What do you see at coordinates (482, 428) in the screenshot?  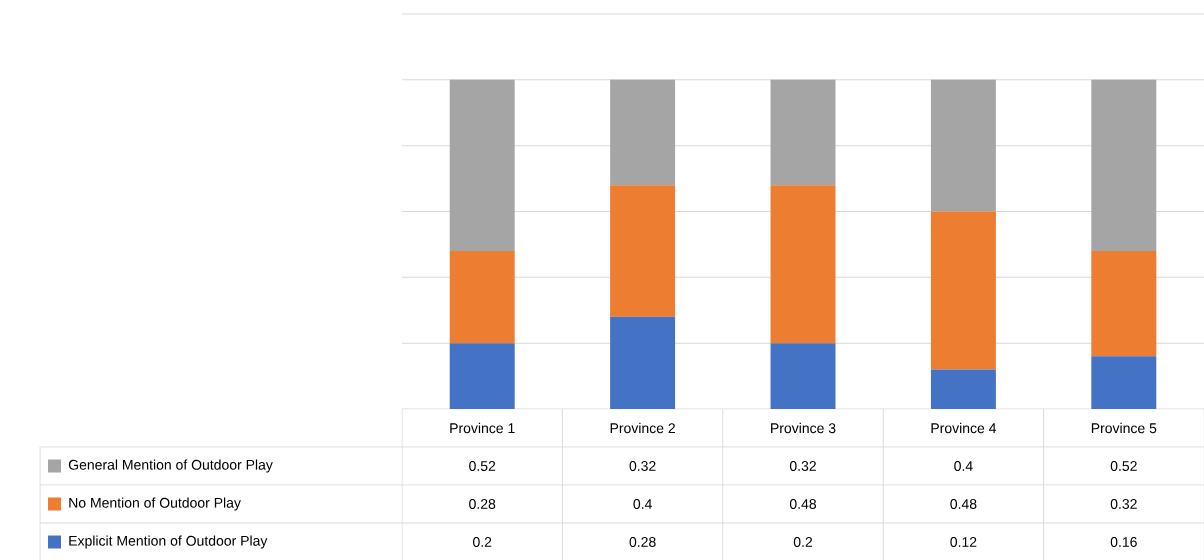 I see `x-tick-label: Province 1` at bounding box center [482, 428].